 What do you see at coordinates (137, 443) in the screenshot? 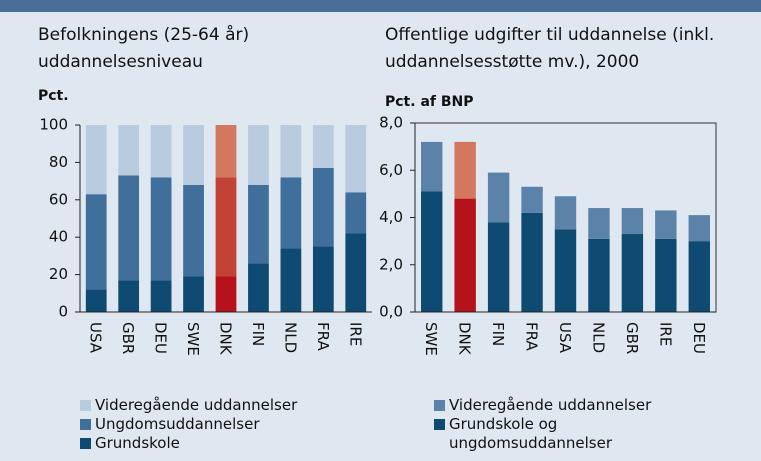
I see `legend-label: Grundskole` at bounding box center [137, 443].